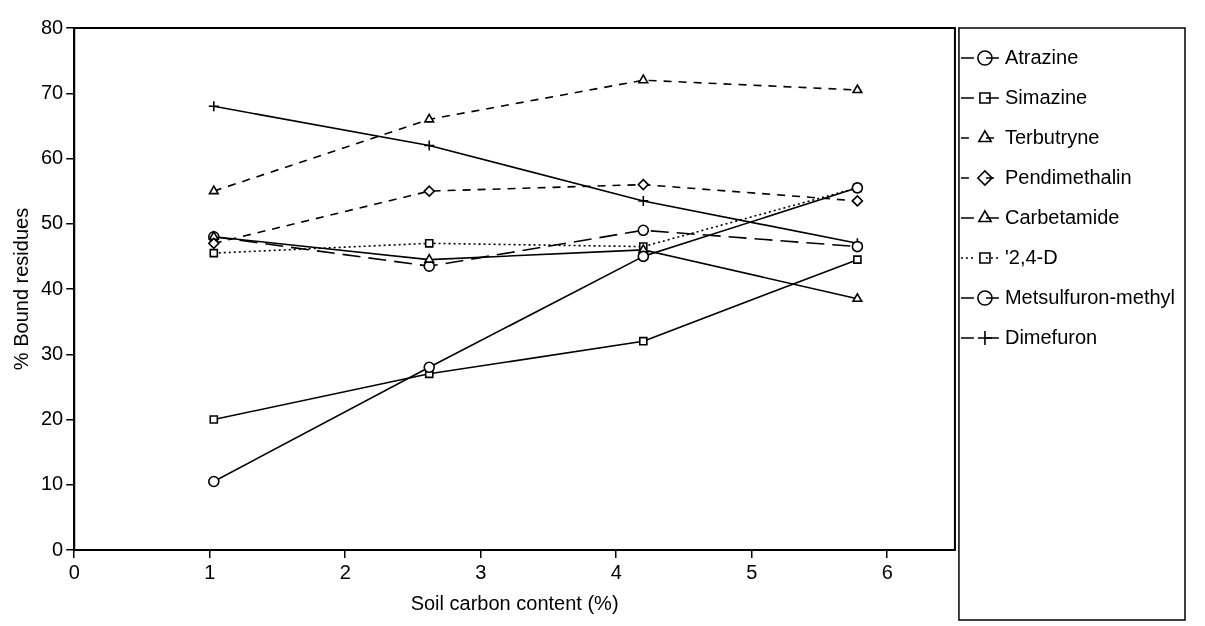 Image resolution: width=1205 pixels, height=626 pixels. I want to click on x-tick-label: 1, so click(210, 571).